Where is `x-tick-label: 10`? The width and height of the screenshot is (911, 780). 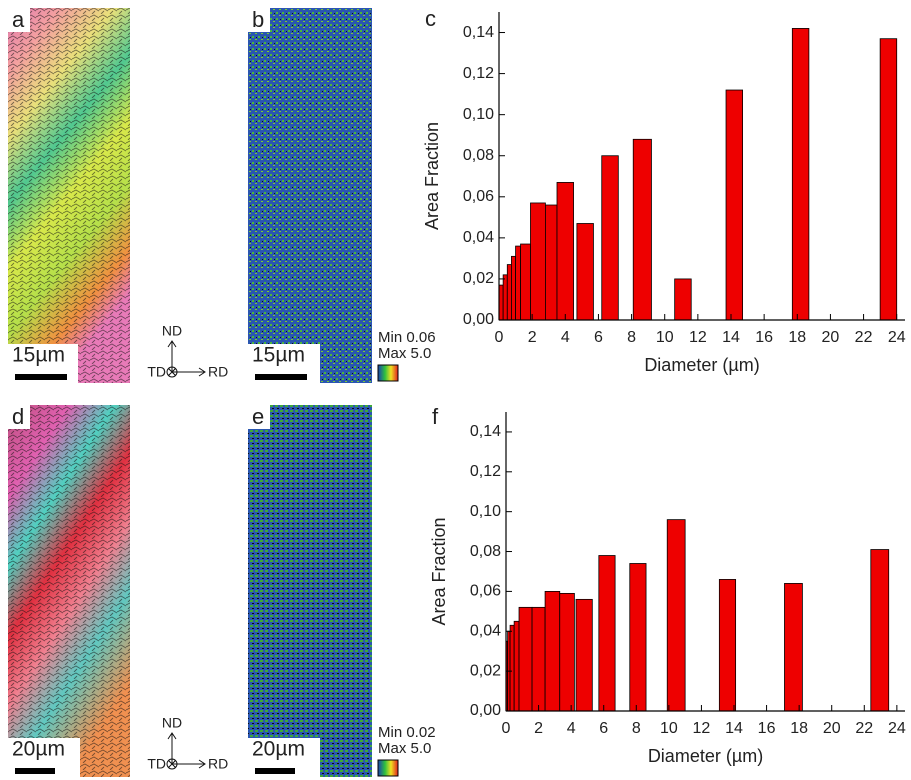
x-tick-label: 10 is located at coordinates (665, 337).